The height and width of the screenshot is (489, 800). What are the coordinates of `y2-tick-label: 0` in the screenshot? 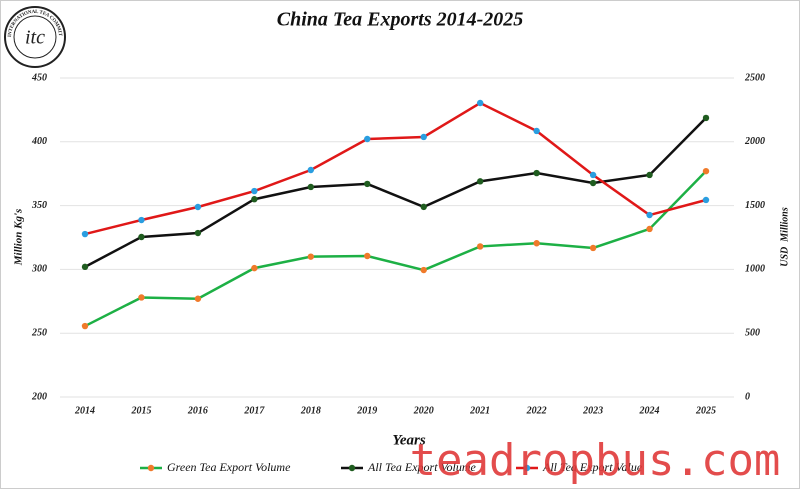 It's located at (747, 396).